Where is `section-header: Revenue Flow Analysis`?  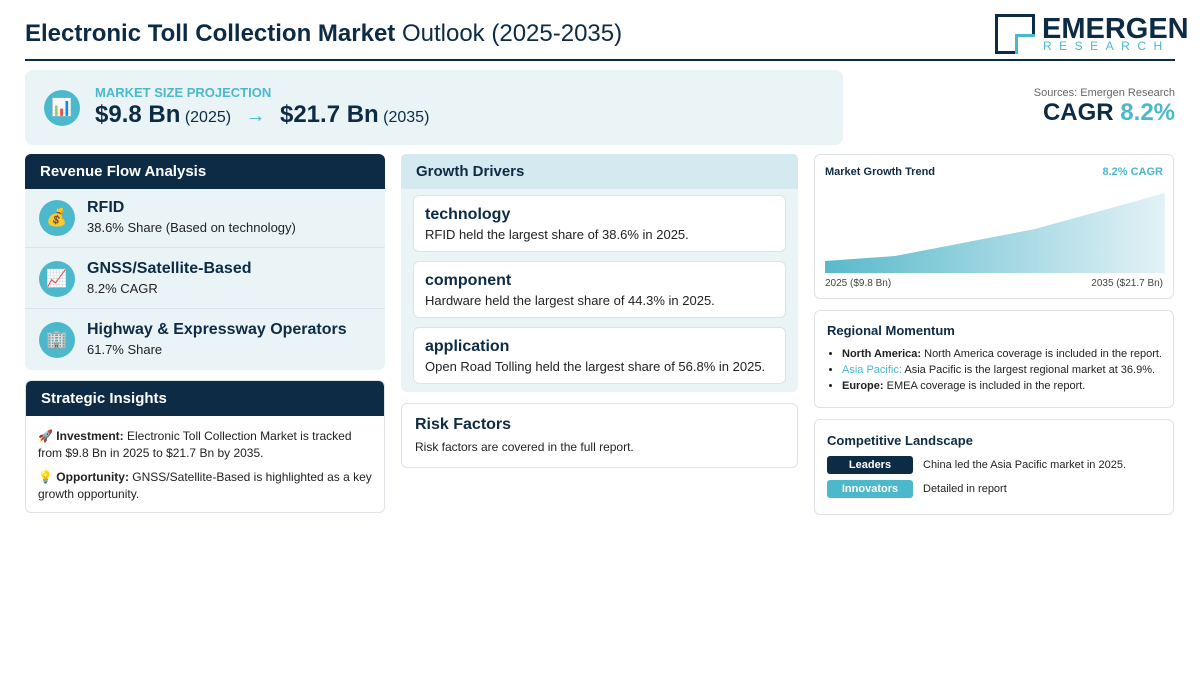 section-header: Revenue Flow Analysis is located at coordinates (205, 171).